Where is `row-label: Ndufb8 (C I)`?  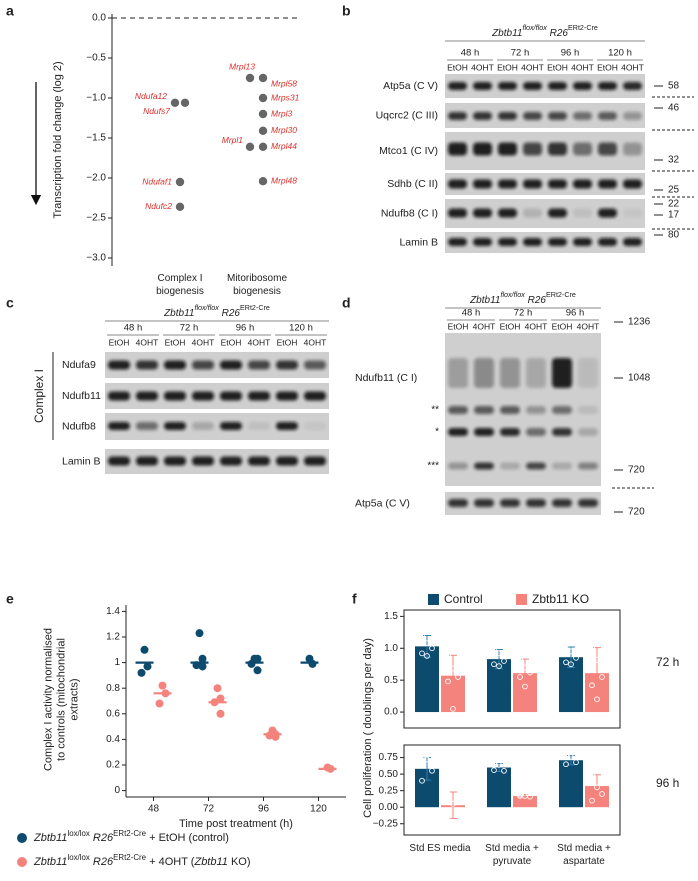
row-label: Ndufb8 (C I) is located at coordinates (409, 213).